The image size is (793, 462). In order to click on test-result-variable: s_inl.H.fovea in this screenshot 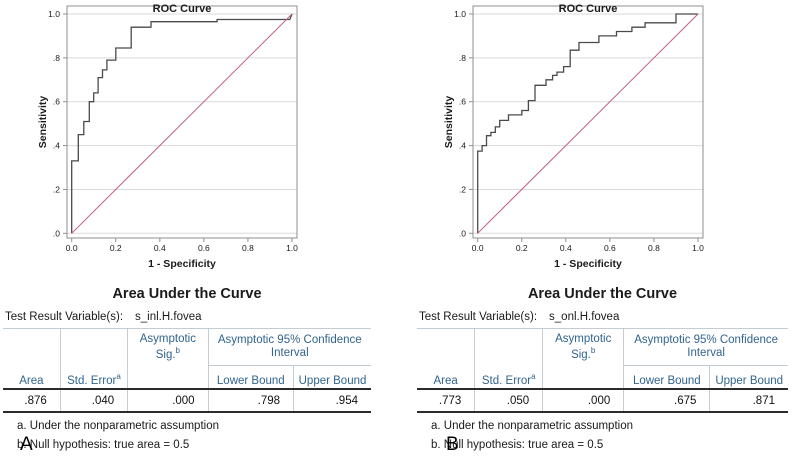, I will do `click(168, 317)`.